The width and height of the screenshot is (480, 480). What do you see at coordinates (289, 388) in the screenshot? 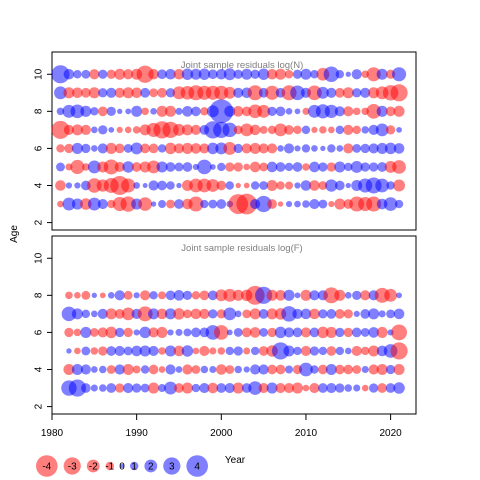
I see `bubble-age-3-year-2008` at bounding box center [289, 388].